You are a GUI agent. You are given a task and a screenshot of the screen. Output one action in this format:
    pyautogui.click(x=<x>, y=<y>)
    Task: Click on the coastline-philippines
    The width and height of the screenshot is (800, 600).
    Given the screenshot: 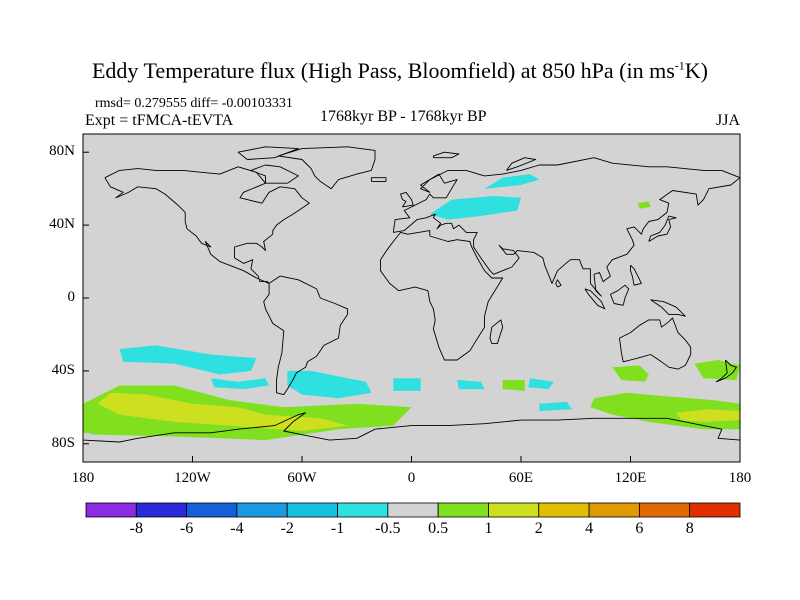 What is the action you would take?
    pyautogui.click(x=636, y=275)
    